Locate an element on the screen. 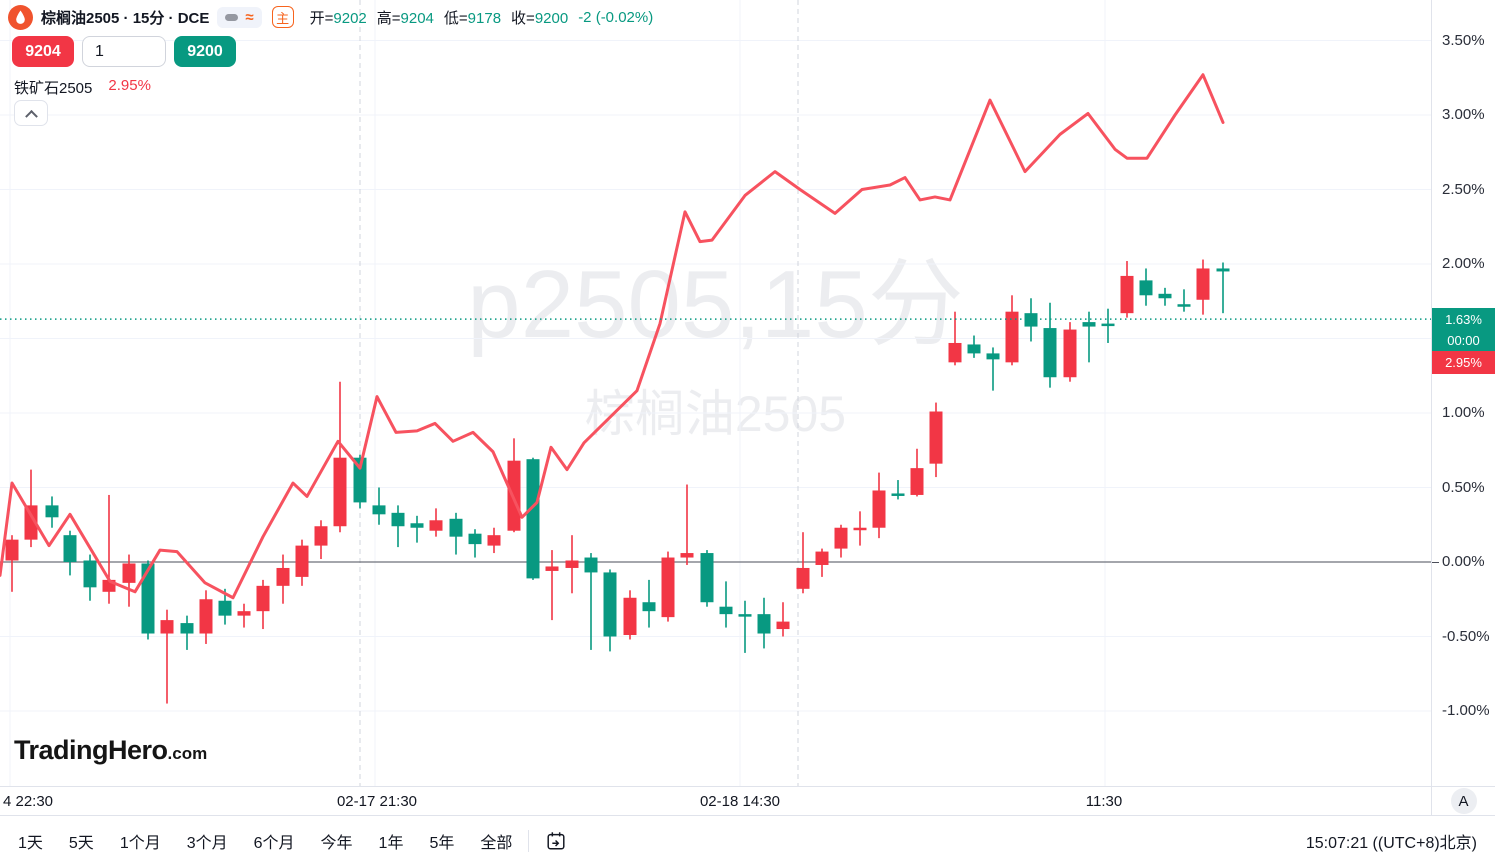 This screenshot has height=865, width=1495. y-axis-label: 2.50% is located at coordinates (1463, 189).